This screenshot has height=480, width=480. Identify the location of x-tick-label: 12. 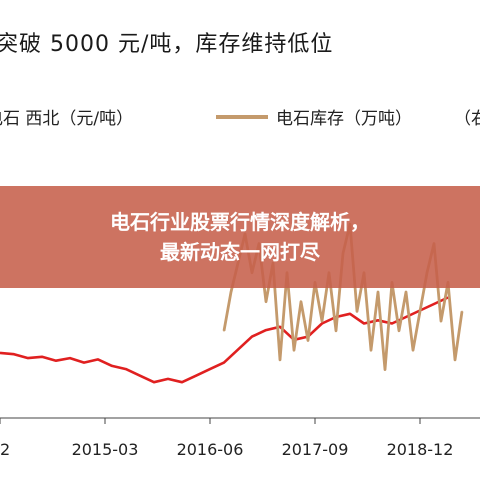
(5, 449).